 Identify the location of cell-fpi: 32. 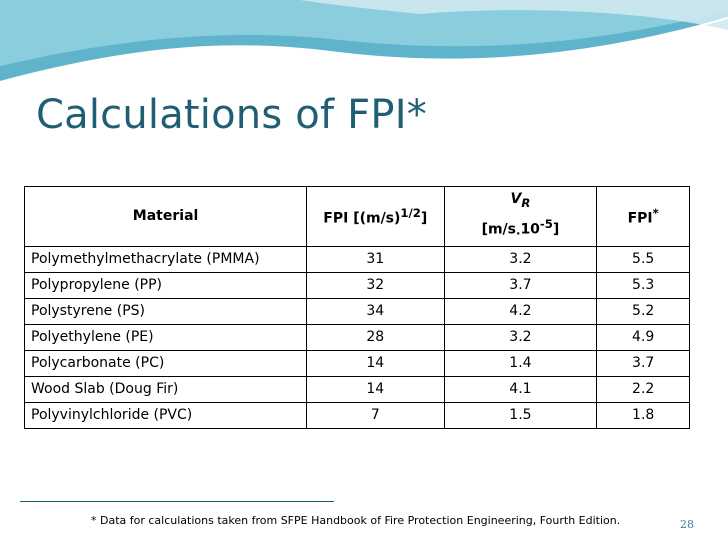
(375, 286).